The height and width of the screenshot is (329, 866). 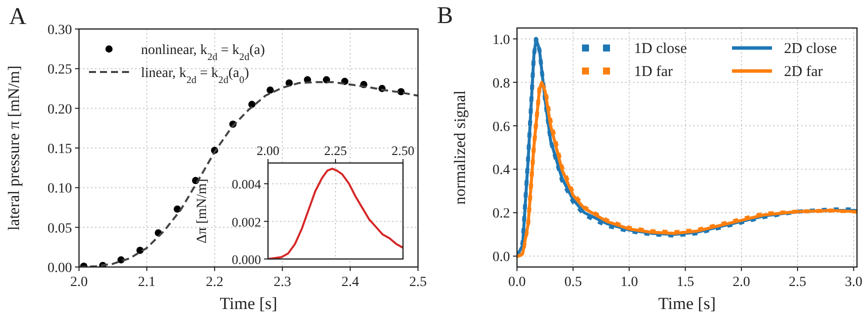 I want to click on y-tick-label: 0.05, so click(x=60, y=228).